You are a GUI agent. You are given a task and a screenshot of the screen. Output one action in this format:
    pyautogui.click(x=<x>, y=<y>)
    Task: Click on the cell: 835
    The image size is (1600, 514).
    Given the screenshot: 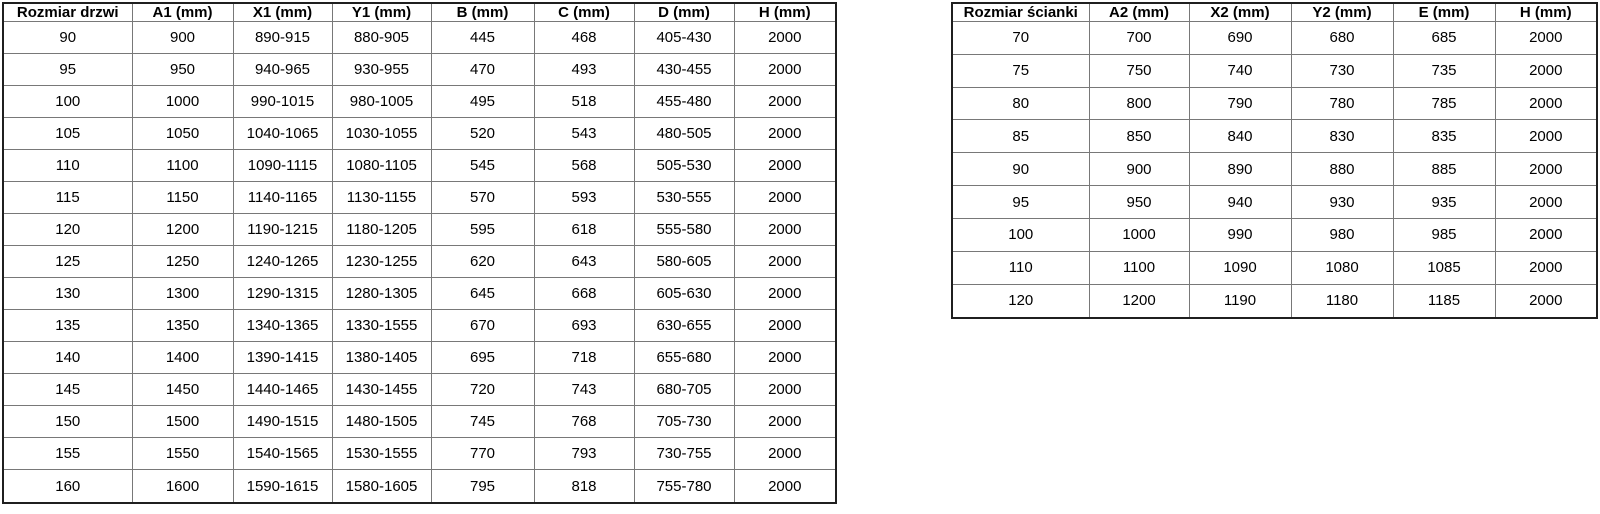 What is the action you would take?
    pyautogui.click(x=1444, y=136)
    